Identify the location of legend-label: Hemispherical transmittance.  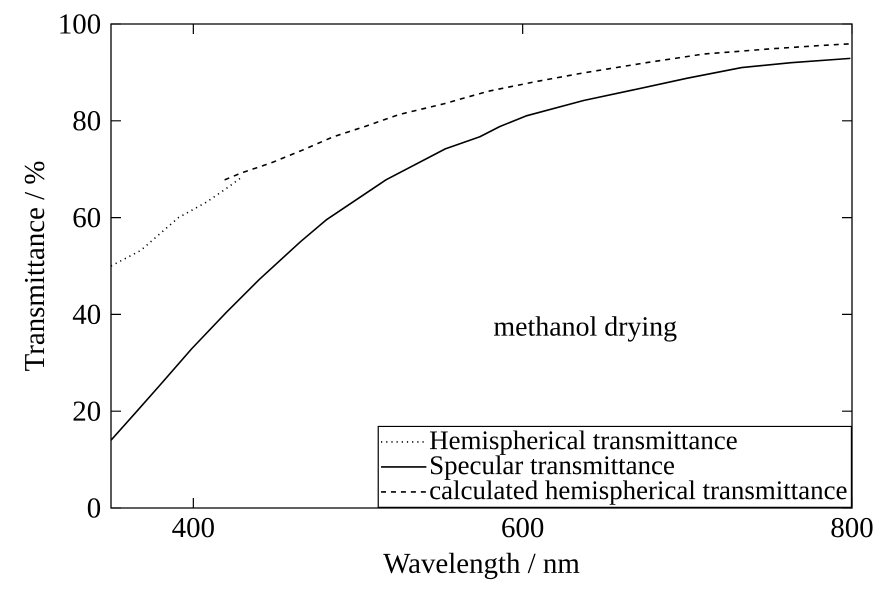
(583, 442).